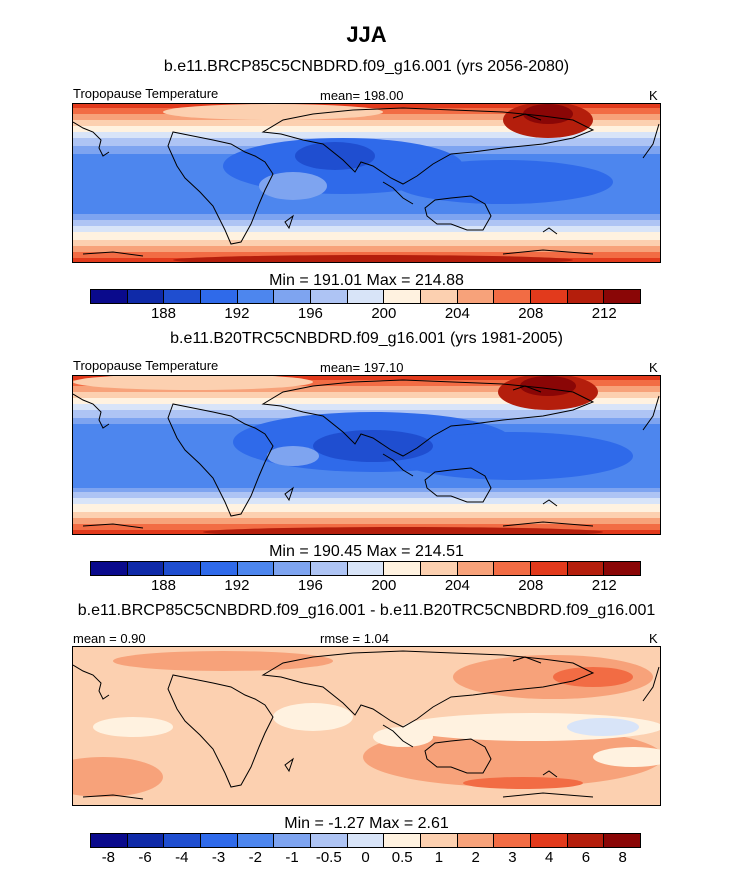 This screenshot has height=877, width=733. I want to click on figure-title: JJA, so click(366, 34).